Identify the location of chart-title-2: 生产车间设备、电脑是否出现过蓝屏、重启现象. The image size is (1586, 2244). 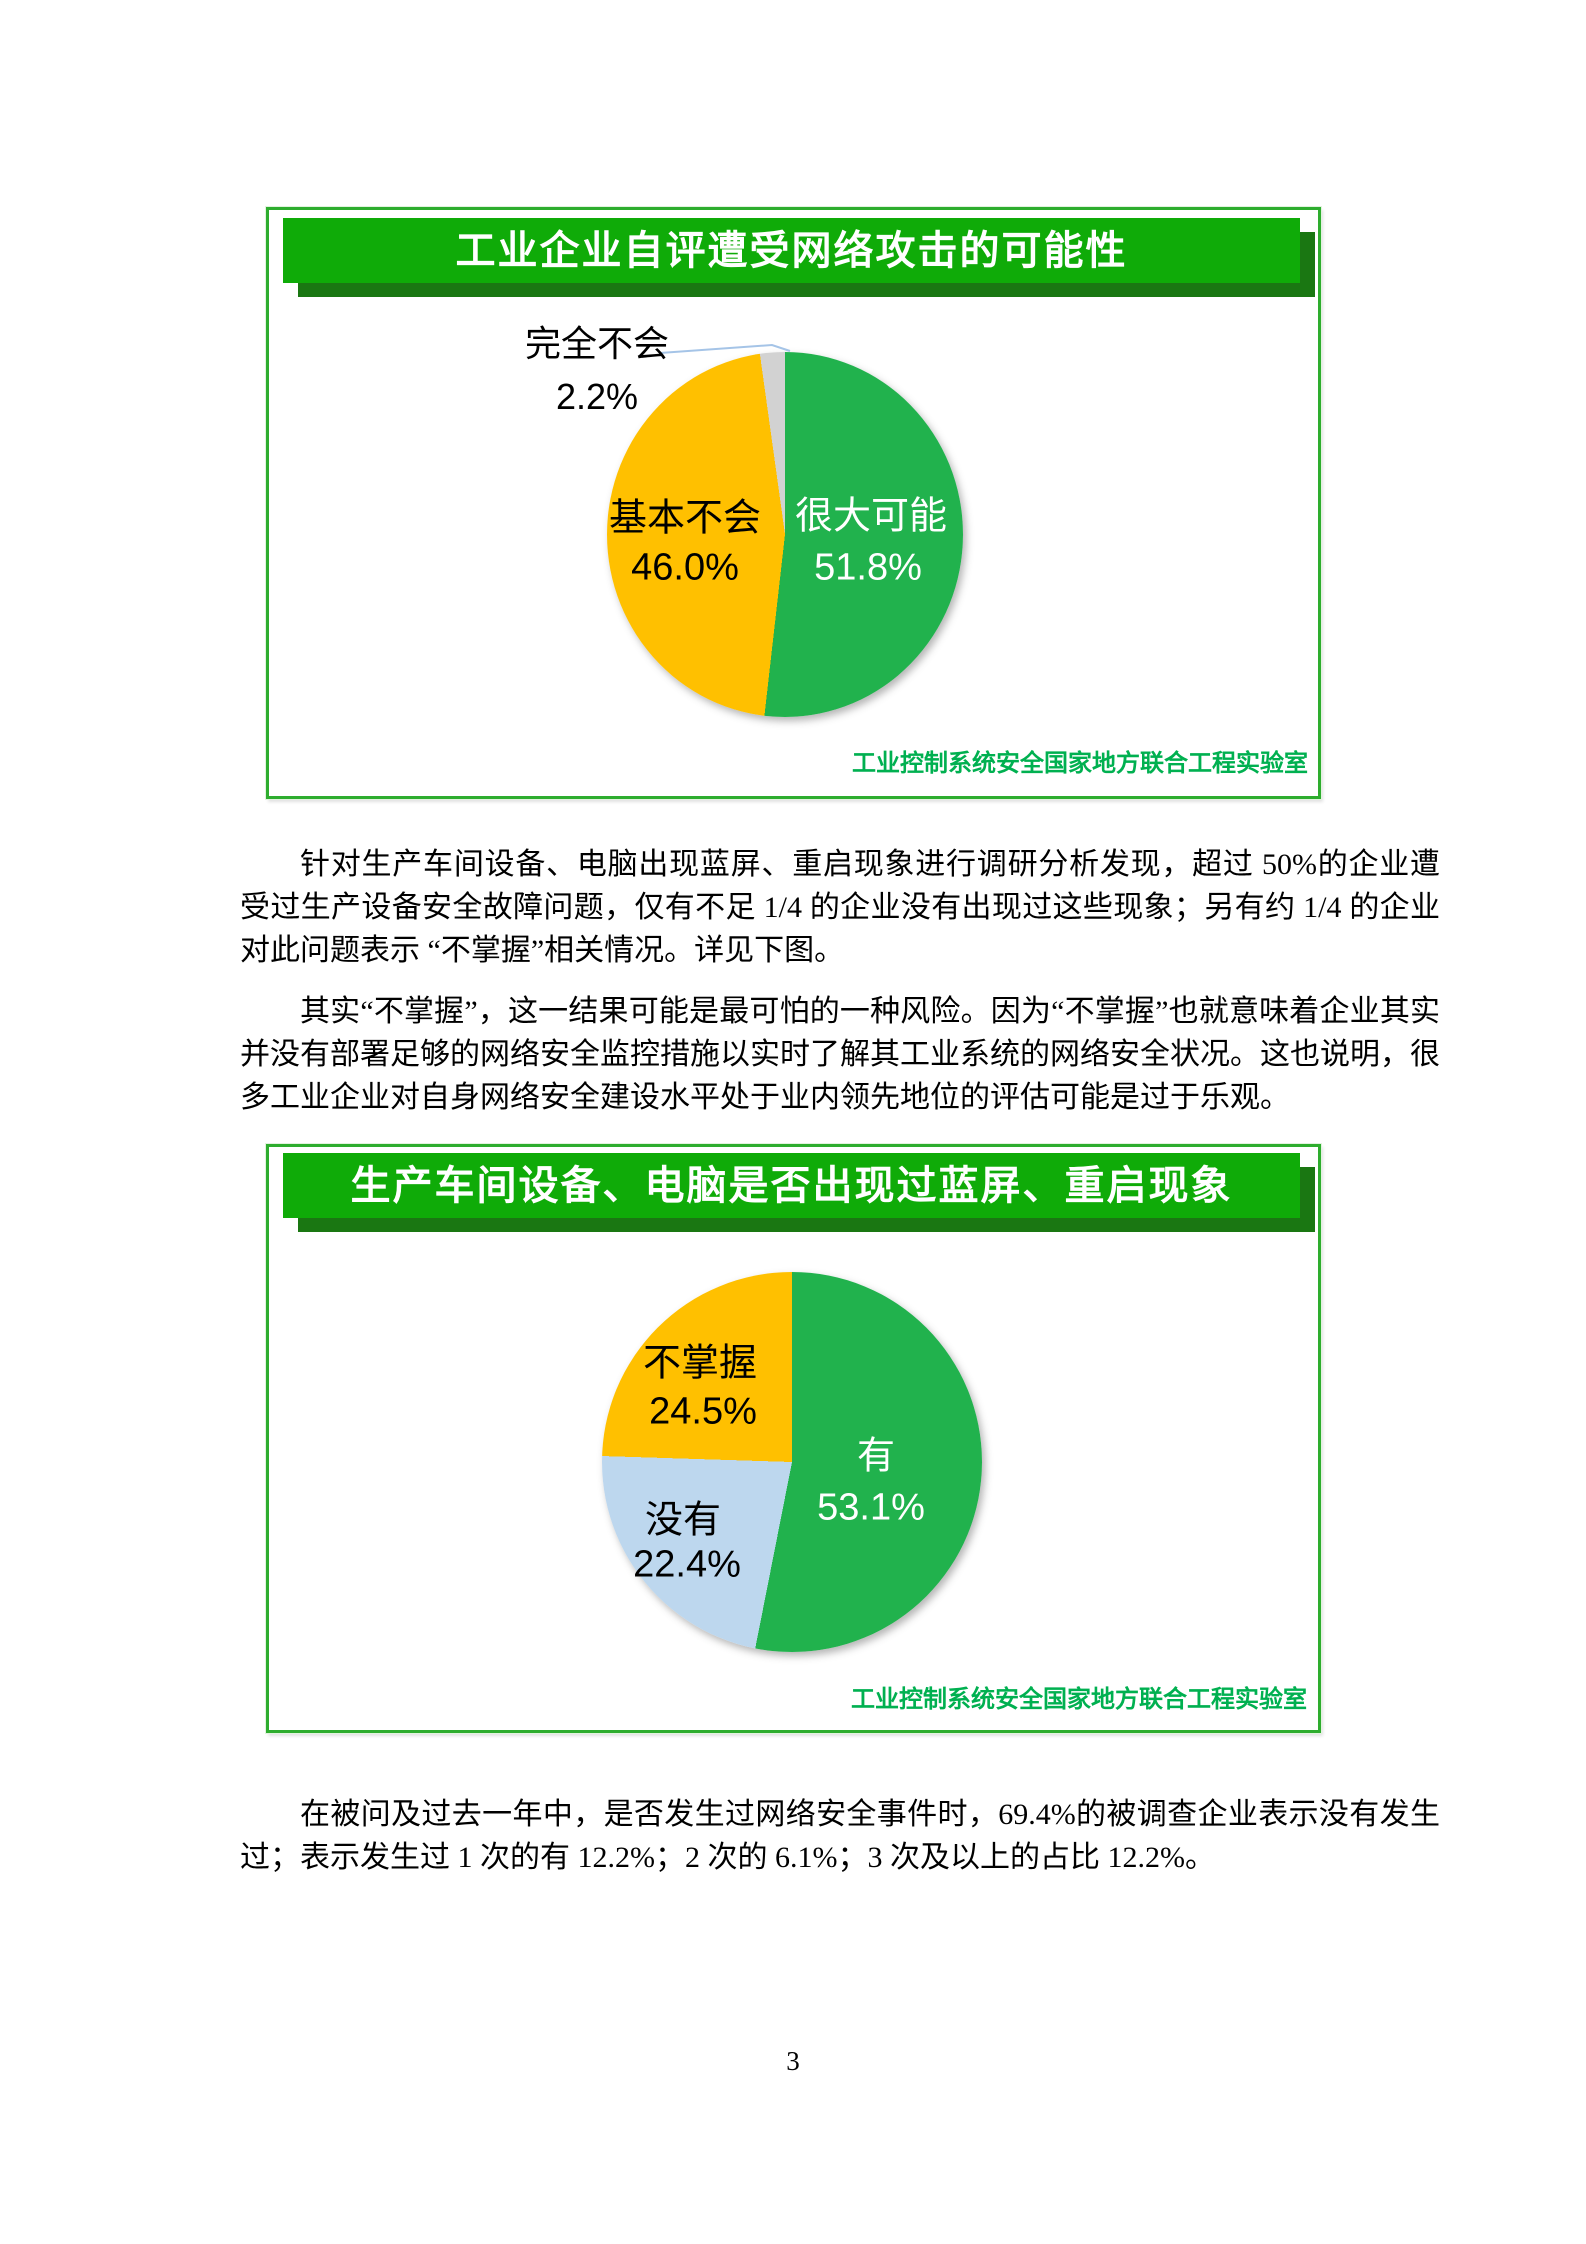
(791, 1185).